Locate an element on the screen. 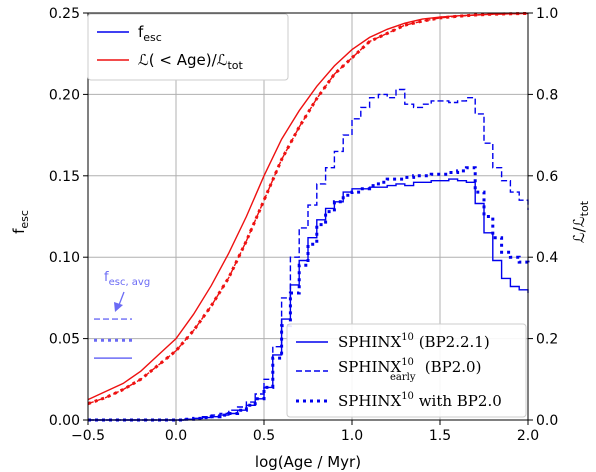 Image resolution: width=596 pixels, height=472 pixels. annotation-main: f is located at coordinates (106, 277).